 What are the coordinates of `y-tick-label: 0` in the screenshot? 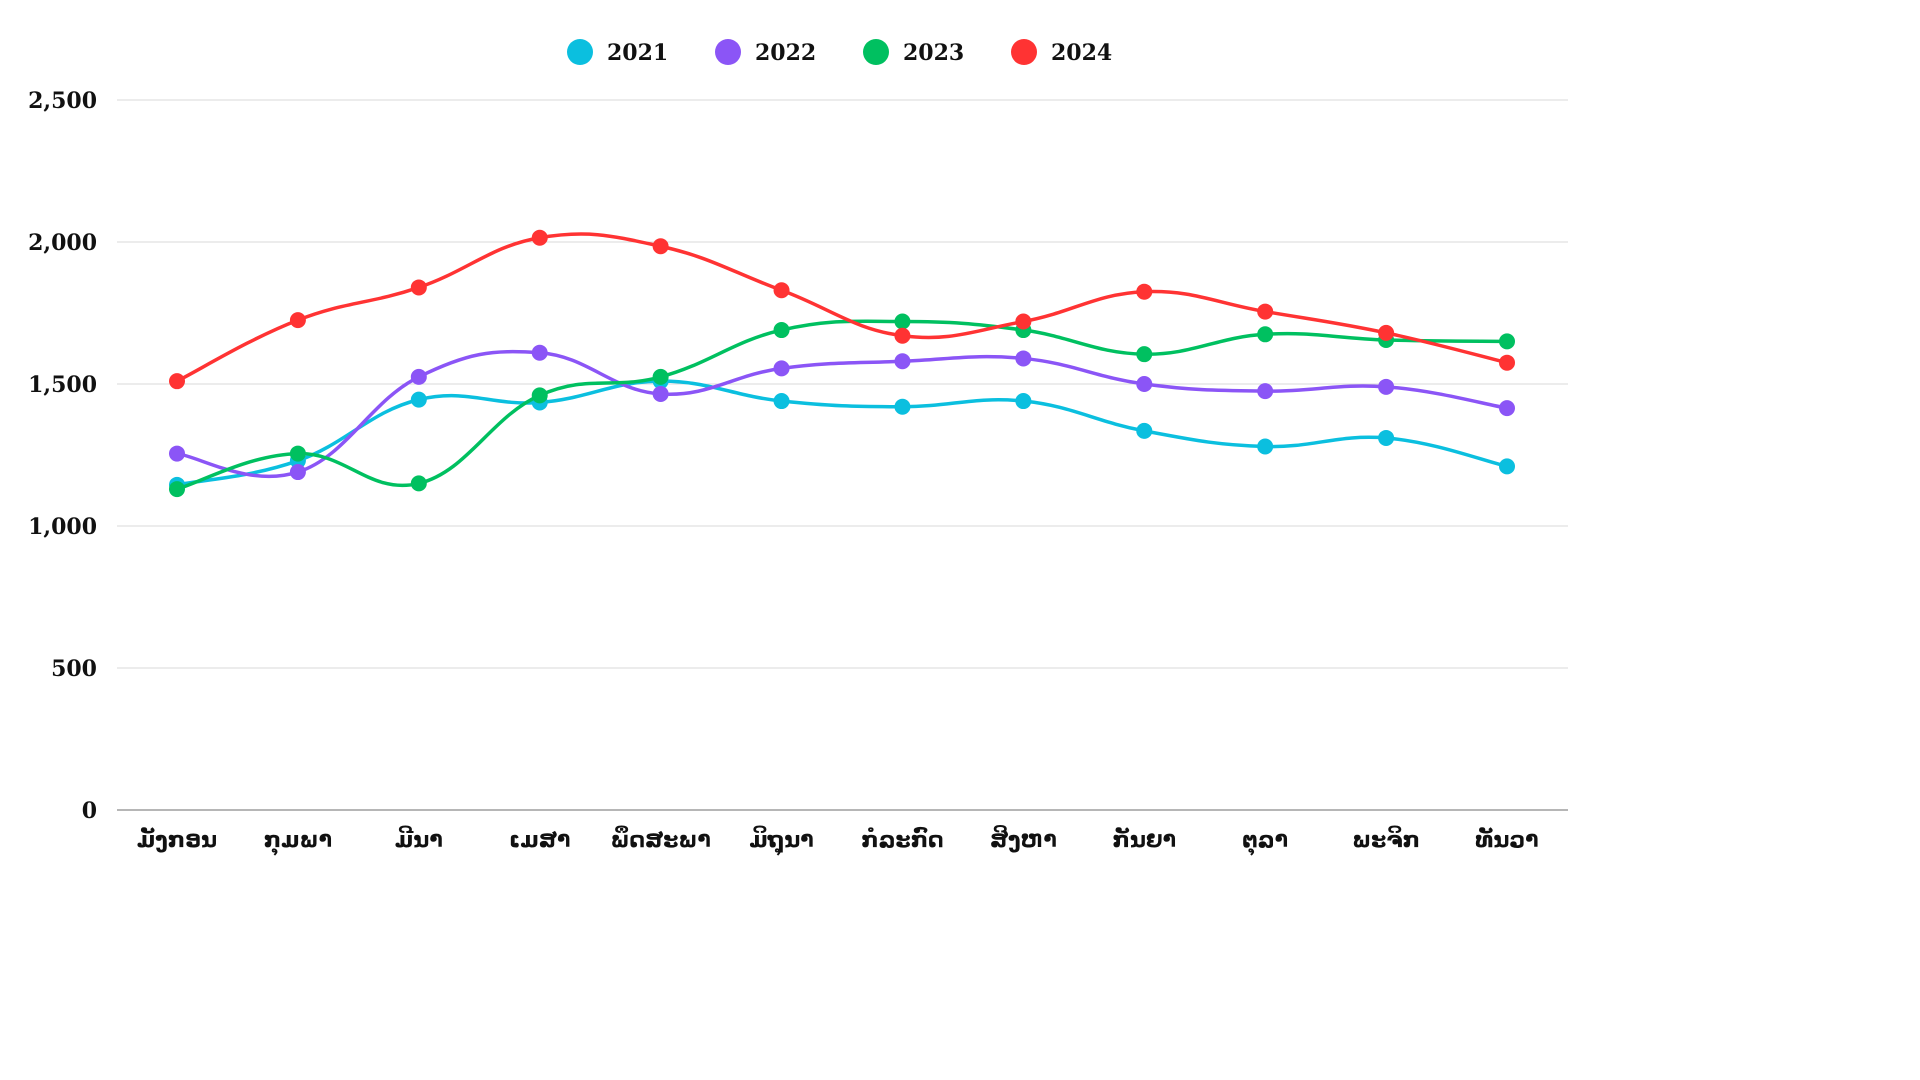 It's located at (89, 811).